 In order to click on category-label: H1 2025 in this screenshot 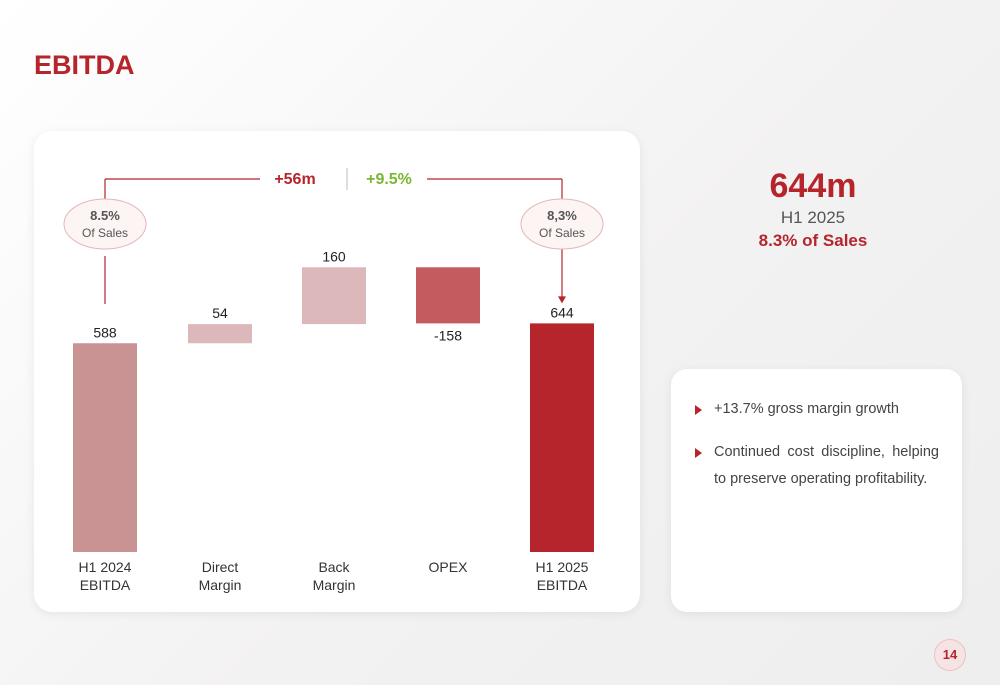, I will do `click(562, 567)`.